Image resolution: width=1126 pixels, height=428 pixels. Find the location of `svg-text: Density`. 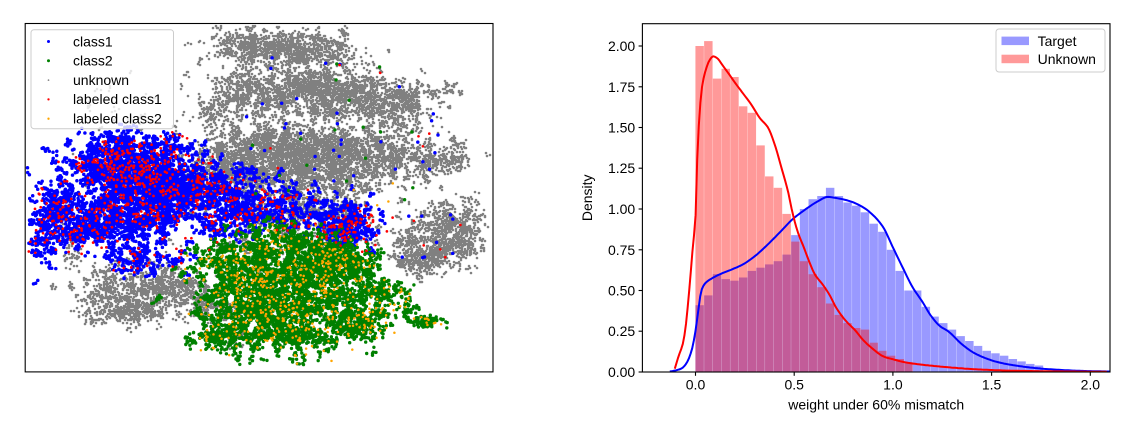

svg-text: Density is located at coordinates (587, 197).